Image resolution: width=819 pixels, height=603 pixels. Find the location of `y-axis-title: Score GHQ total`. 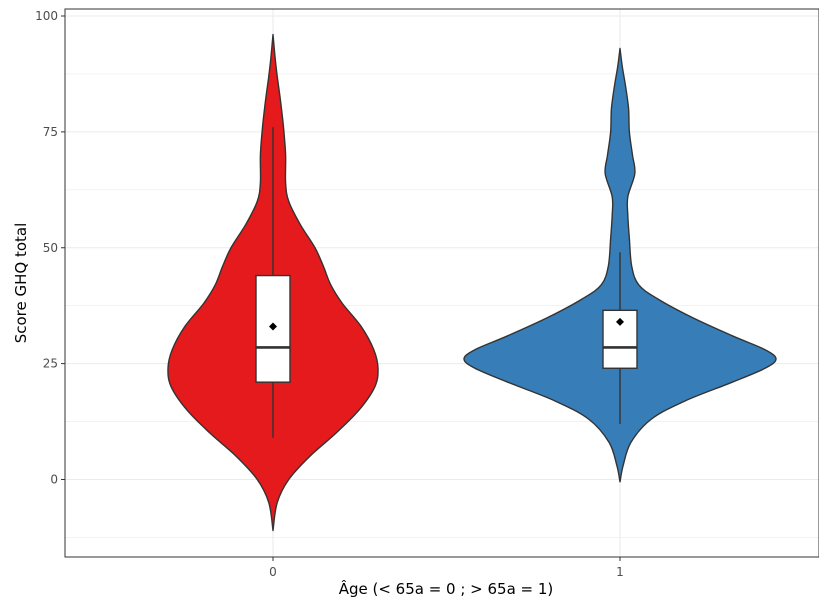

y-axis-title: Score GHQ total is located at coordinates (21, 283).